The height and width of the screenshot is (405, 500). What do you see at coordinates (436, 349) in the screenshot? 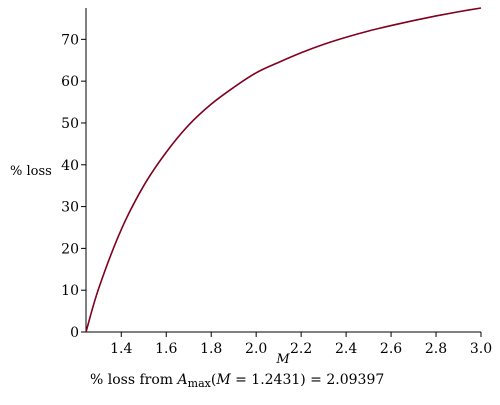
I see `x-tick-label: 2.8` at bounding box center [436, 349].